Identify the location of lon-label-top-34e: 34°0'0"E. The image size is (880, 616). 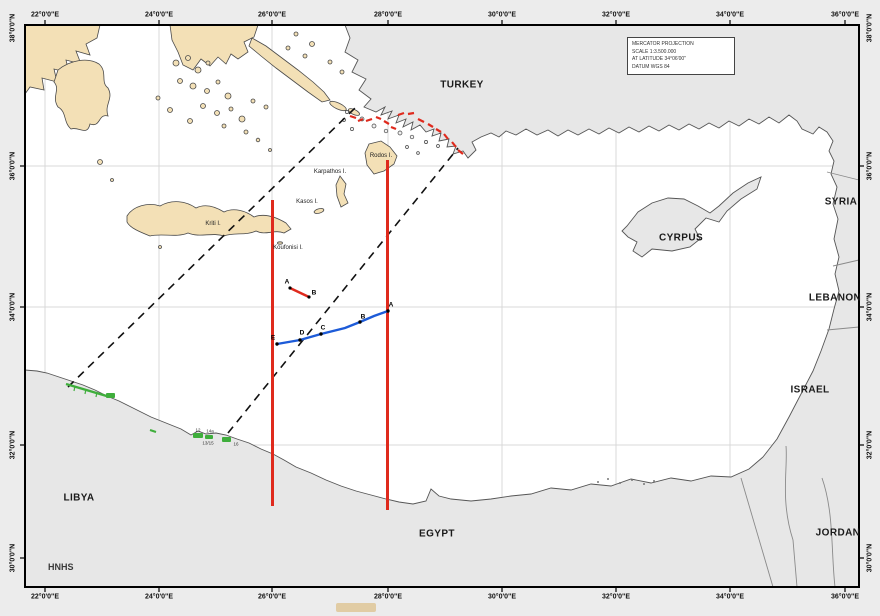
(730, 15).